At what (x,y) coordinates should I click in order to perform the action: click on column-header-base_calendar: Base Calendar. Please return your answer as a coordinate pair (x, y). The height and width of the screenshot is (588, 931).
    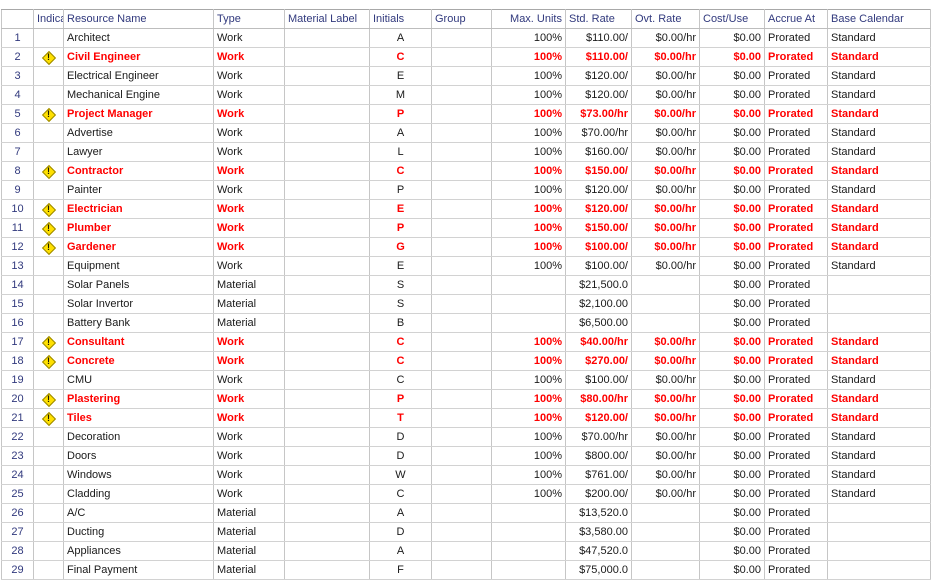
    Looking at the image, I should click on (879, 19).